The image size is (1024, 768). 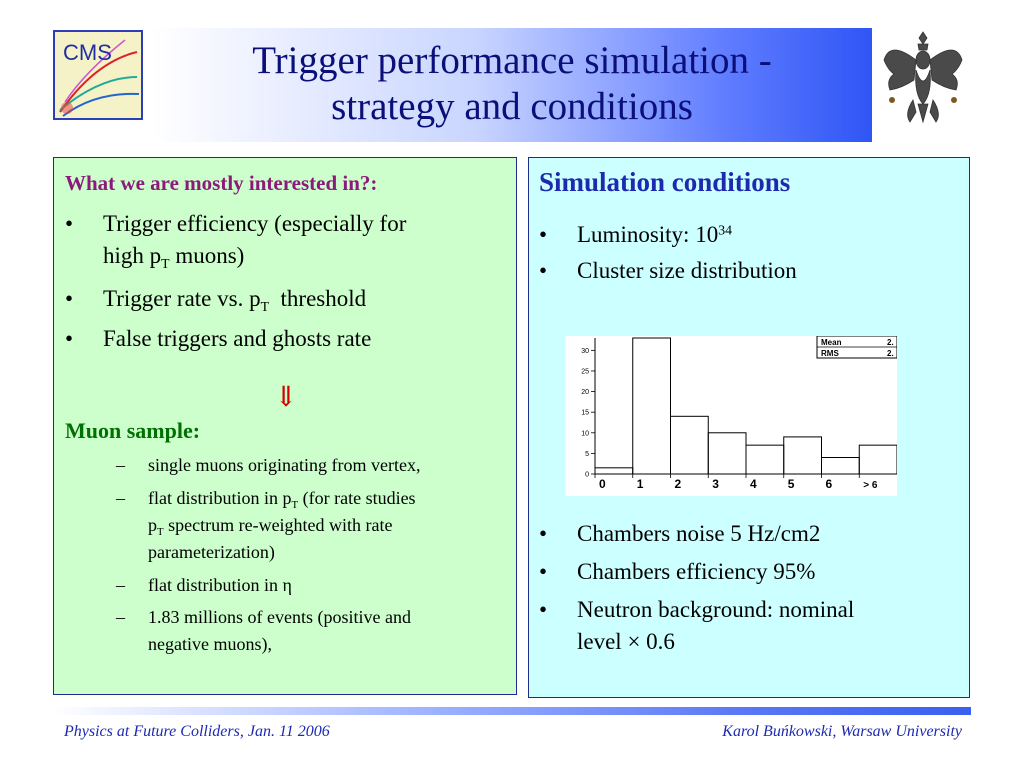 What do you see at coordinates (696, 571) in the screenshot?
I see `bullet-text: Chambers efficiency 95%` at bounding box center [696, 571].